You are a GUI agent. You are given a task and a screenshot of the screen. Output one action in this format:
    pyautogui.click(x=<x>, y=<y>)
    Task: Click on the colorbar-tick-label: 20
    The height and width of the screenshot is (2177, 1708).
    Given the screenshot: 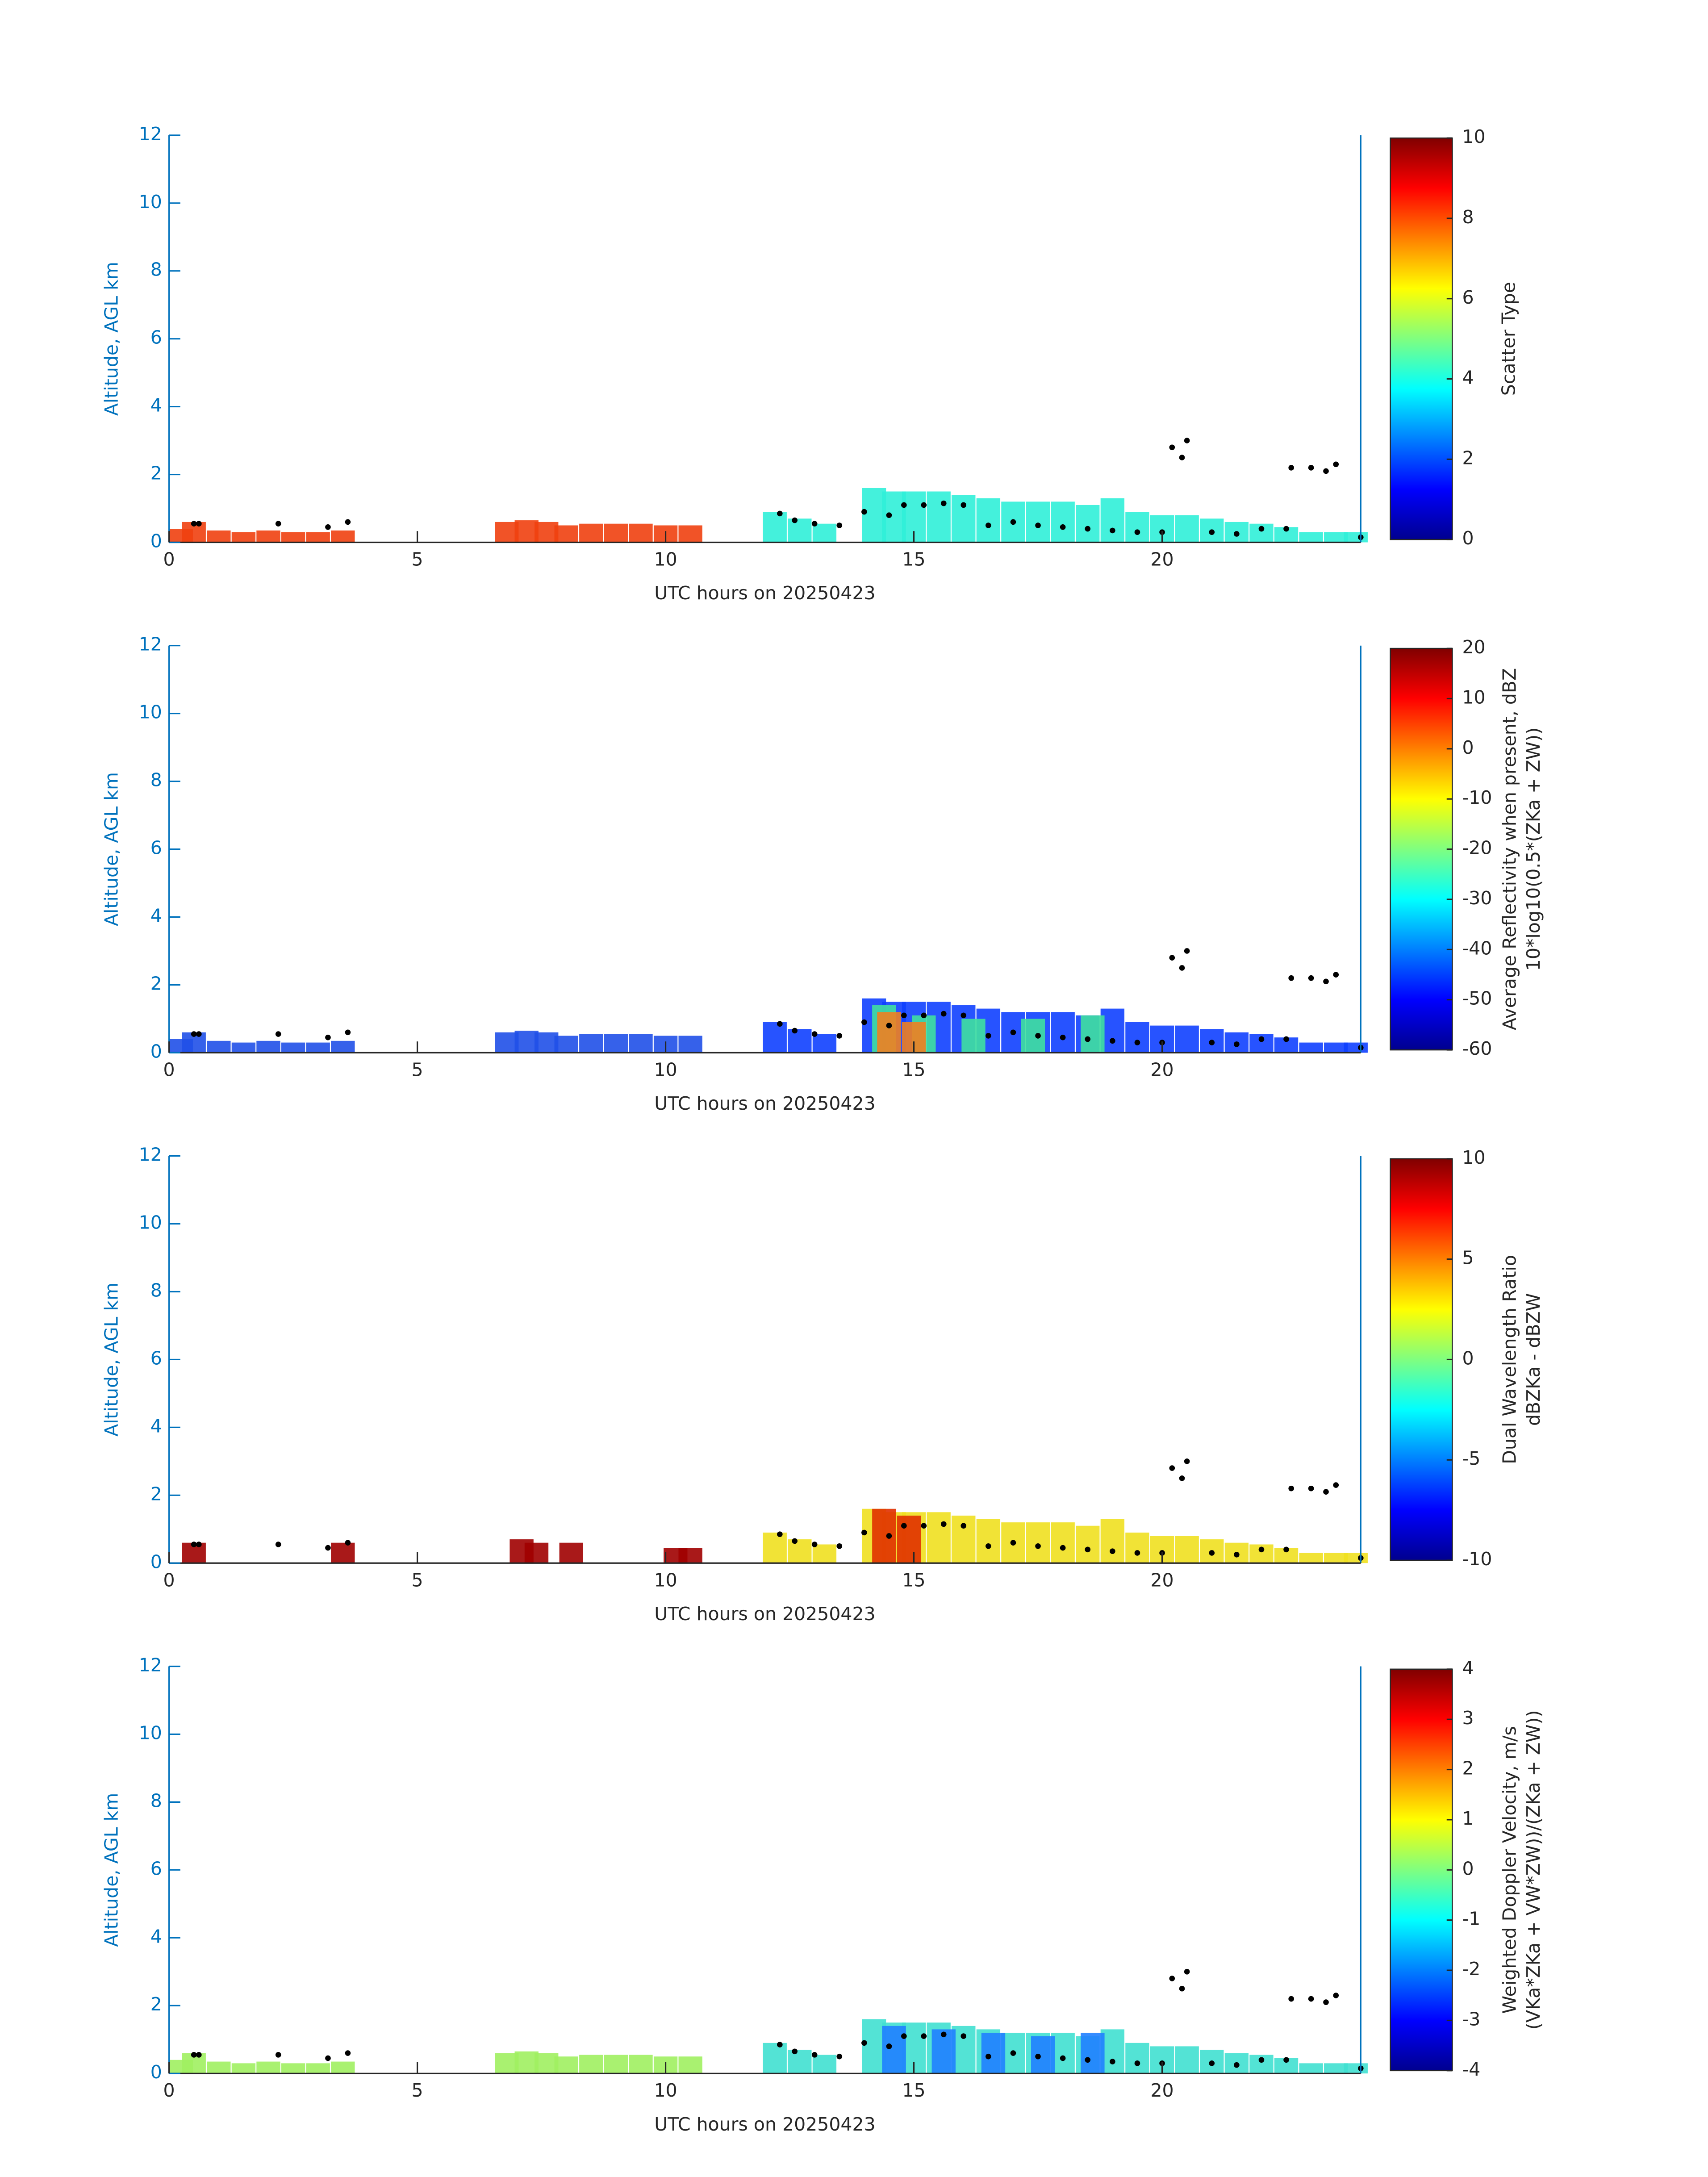 What is the action you would take?
    pyautogui.click(x=1473, y=647)
    